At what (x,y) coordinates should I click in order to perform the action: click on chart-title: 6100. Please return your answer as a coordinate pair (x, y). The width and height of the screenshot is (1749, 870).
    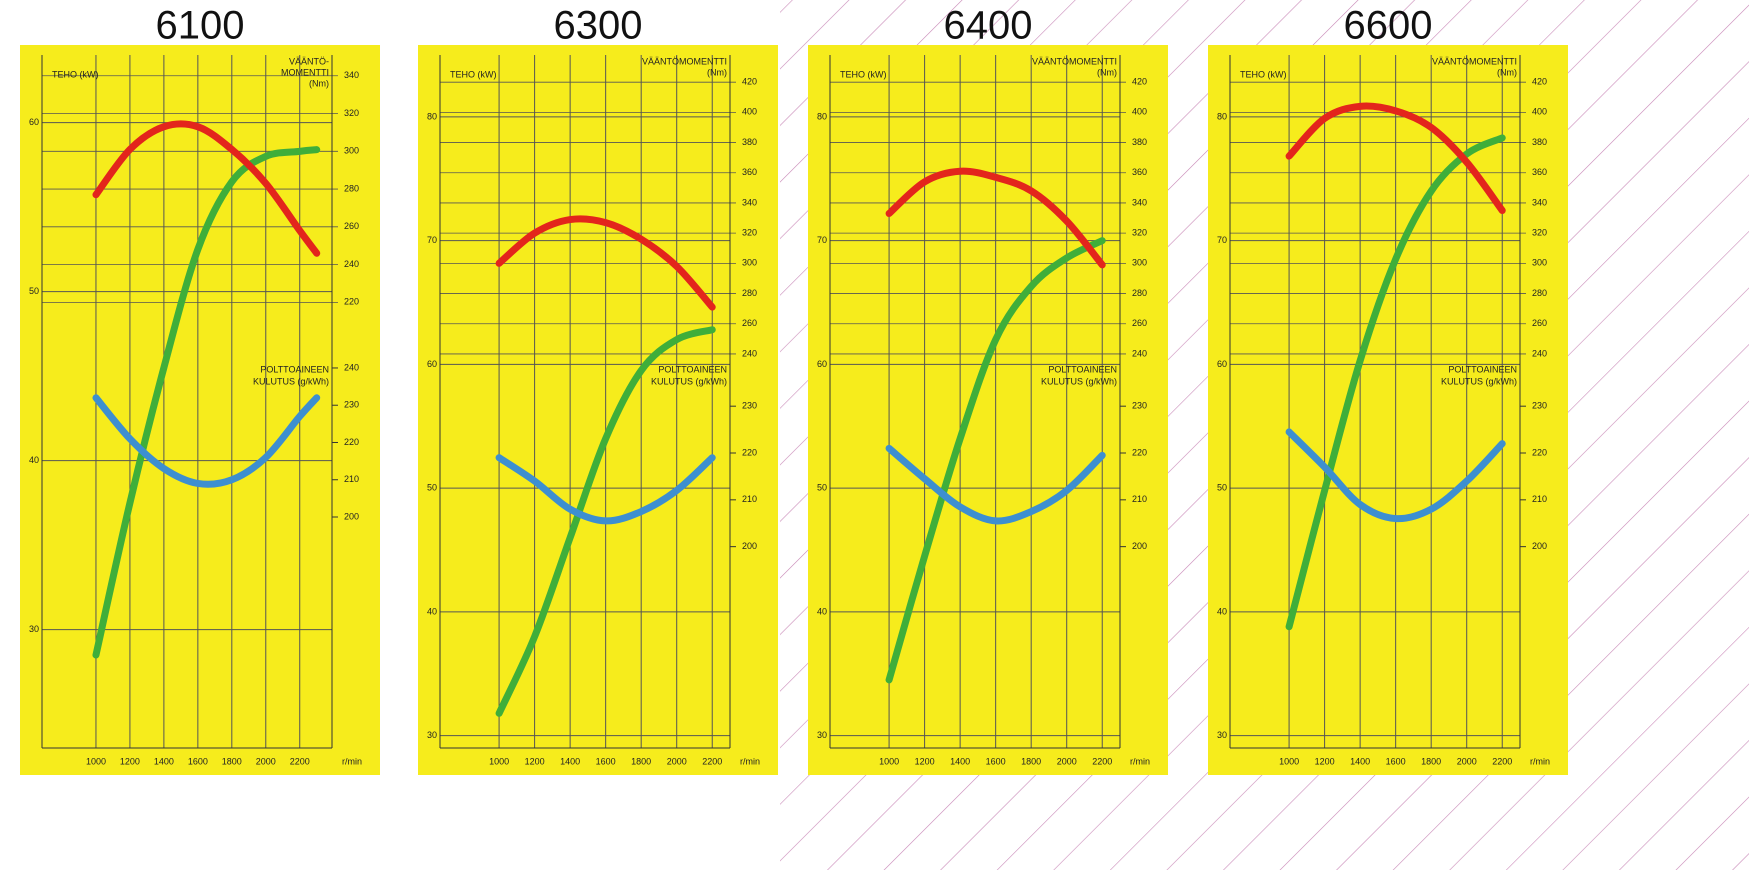
    Looking at the image, I should click on (200, 26).